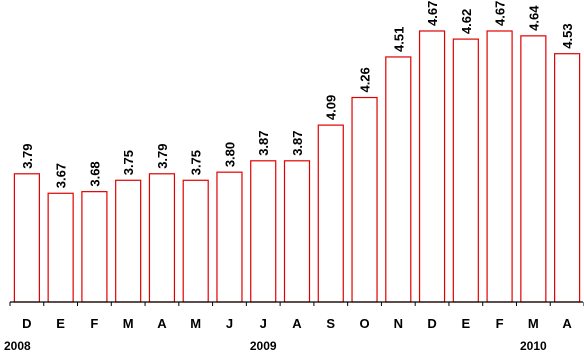 The height and width of the screenshot is (356, 584). Describe the element at coordinates (567, 35) in the screenshot. I see `value-label: 4.53` at that location.